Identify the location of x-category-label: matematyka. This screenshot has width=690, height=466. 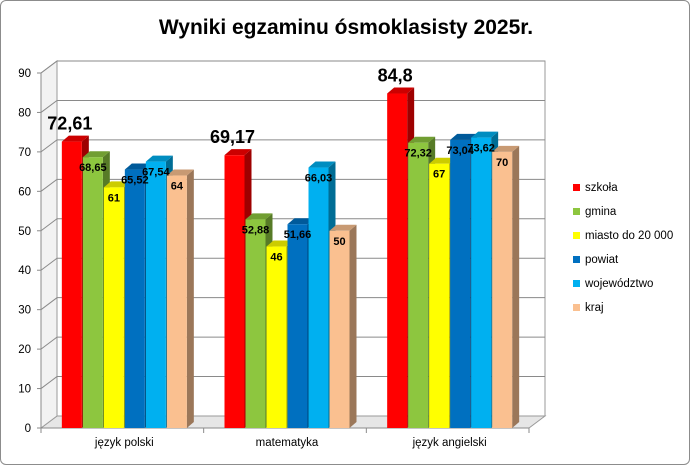
(287, 443).